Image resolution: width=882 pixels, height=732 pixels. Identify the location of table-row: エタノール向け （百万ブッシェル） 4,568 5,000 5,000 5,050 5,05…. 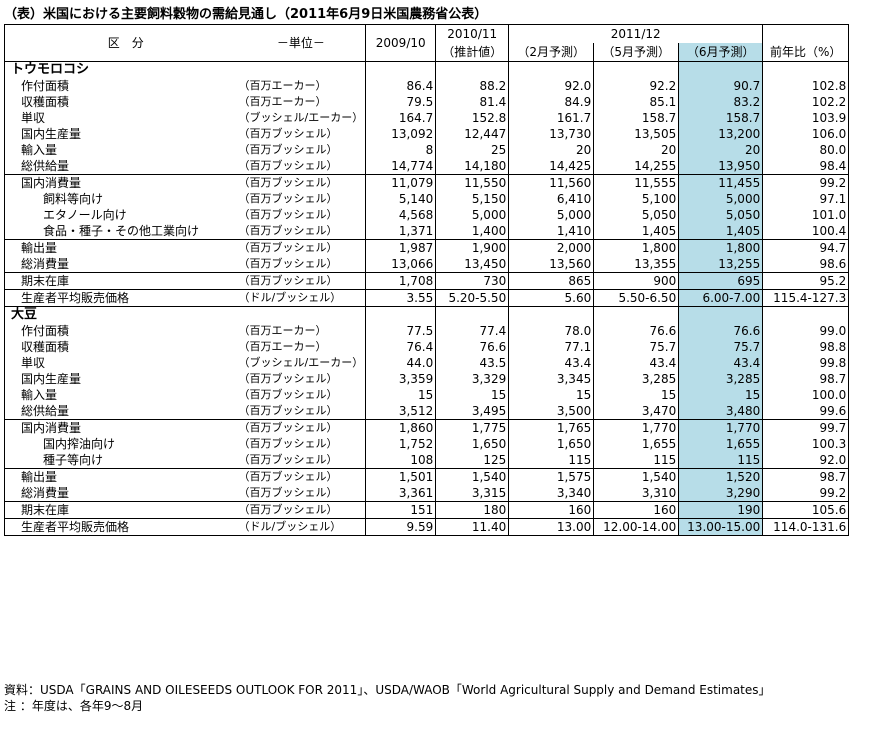
(427, 215).